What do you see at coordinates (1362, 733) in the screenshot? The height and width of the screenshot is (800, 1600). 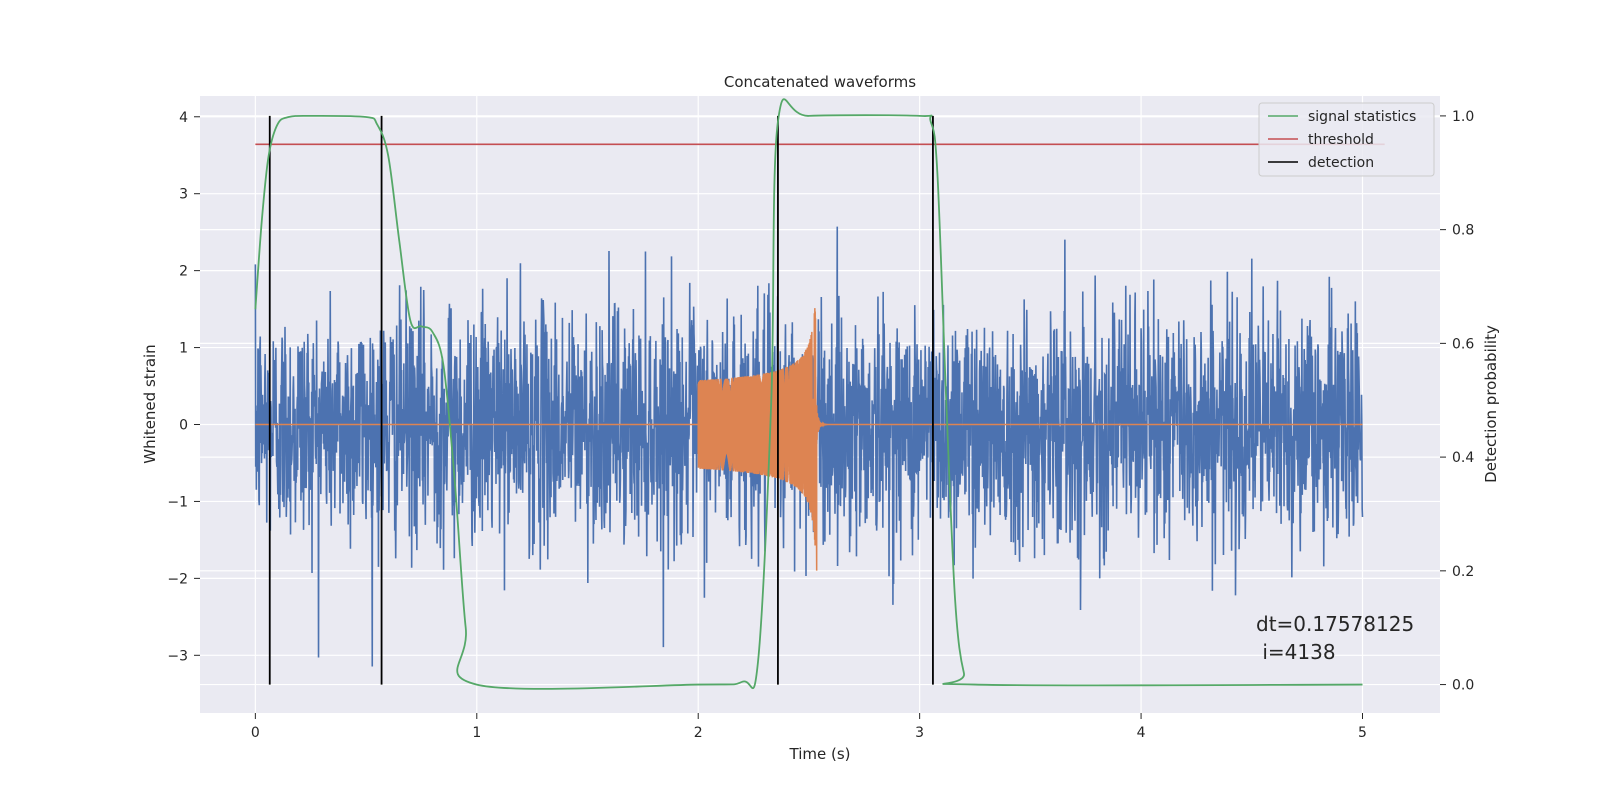 I see `x-tick-label: 5` at bounding box center [1362, 733].